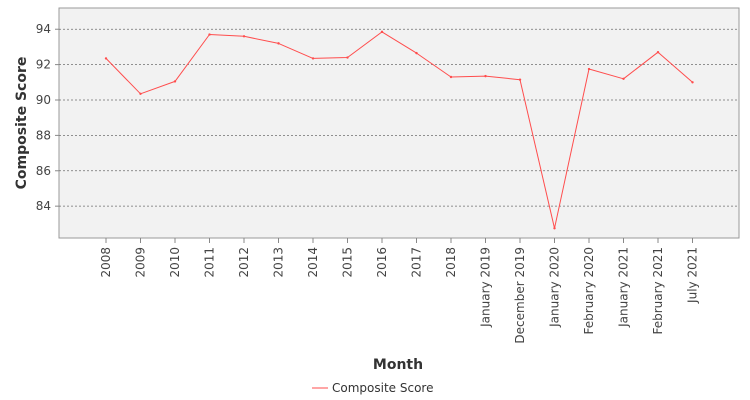 Image resolution: width=750 pixels, height=400 pixels. Describe the element at coordinates (451, 262) in the screenshot. I see `x-tick-label: 2018` at that location.